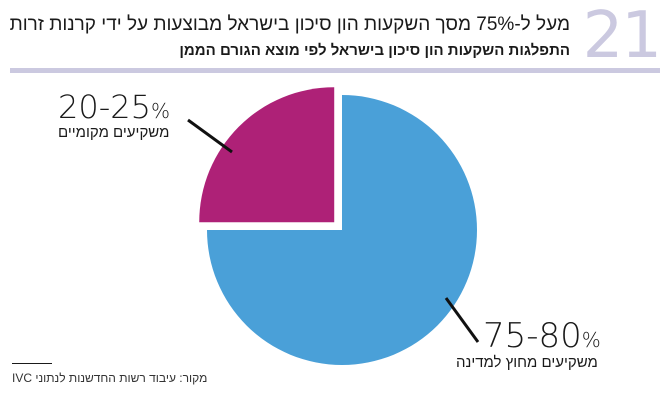 This screenshot has height=402, width=668. What do you see at coordinates (32, 363) in the screenshot?
I see `source-divider` at bounding box center [32, 363].